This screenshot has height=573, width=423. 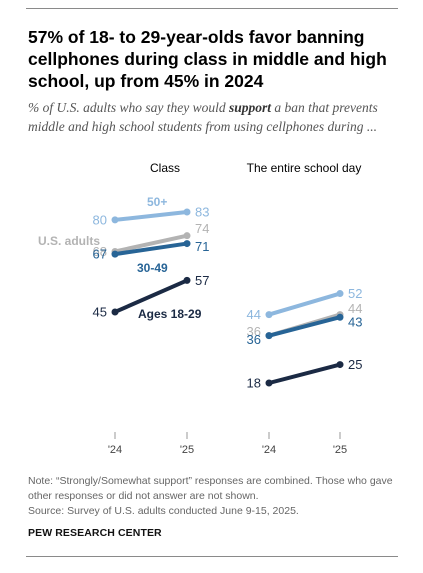 What do you see at coordinates (355, 293) in the screenshot?
I see `value-label-the-entire-school-day-1-end: 52` at bounding box center [355, 293].